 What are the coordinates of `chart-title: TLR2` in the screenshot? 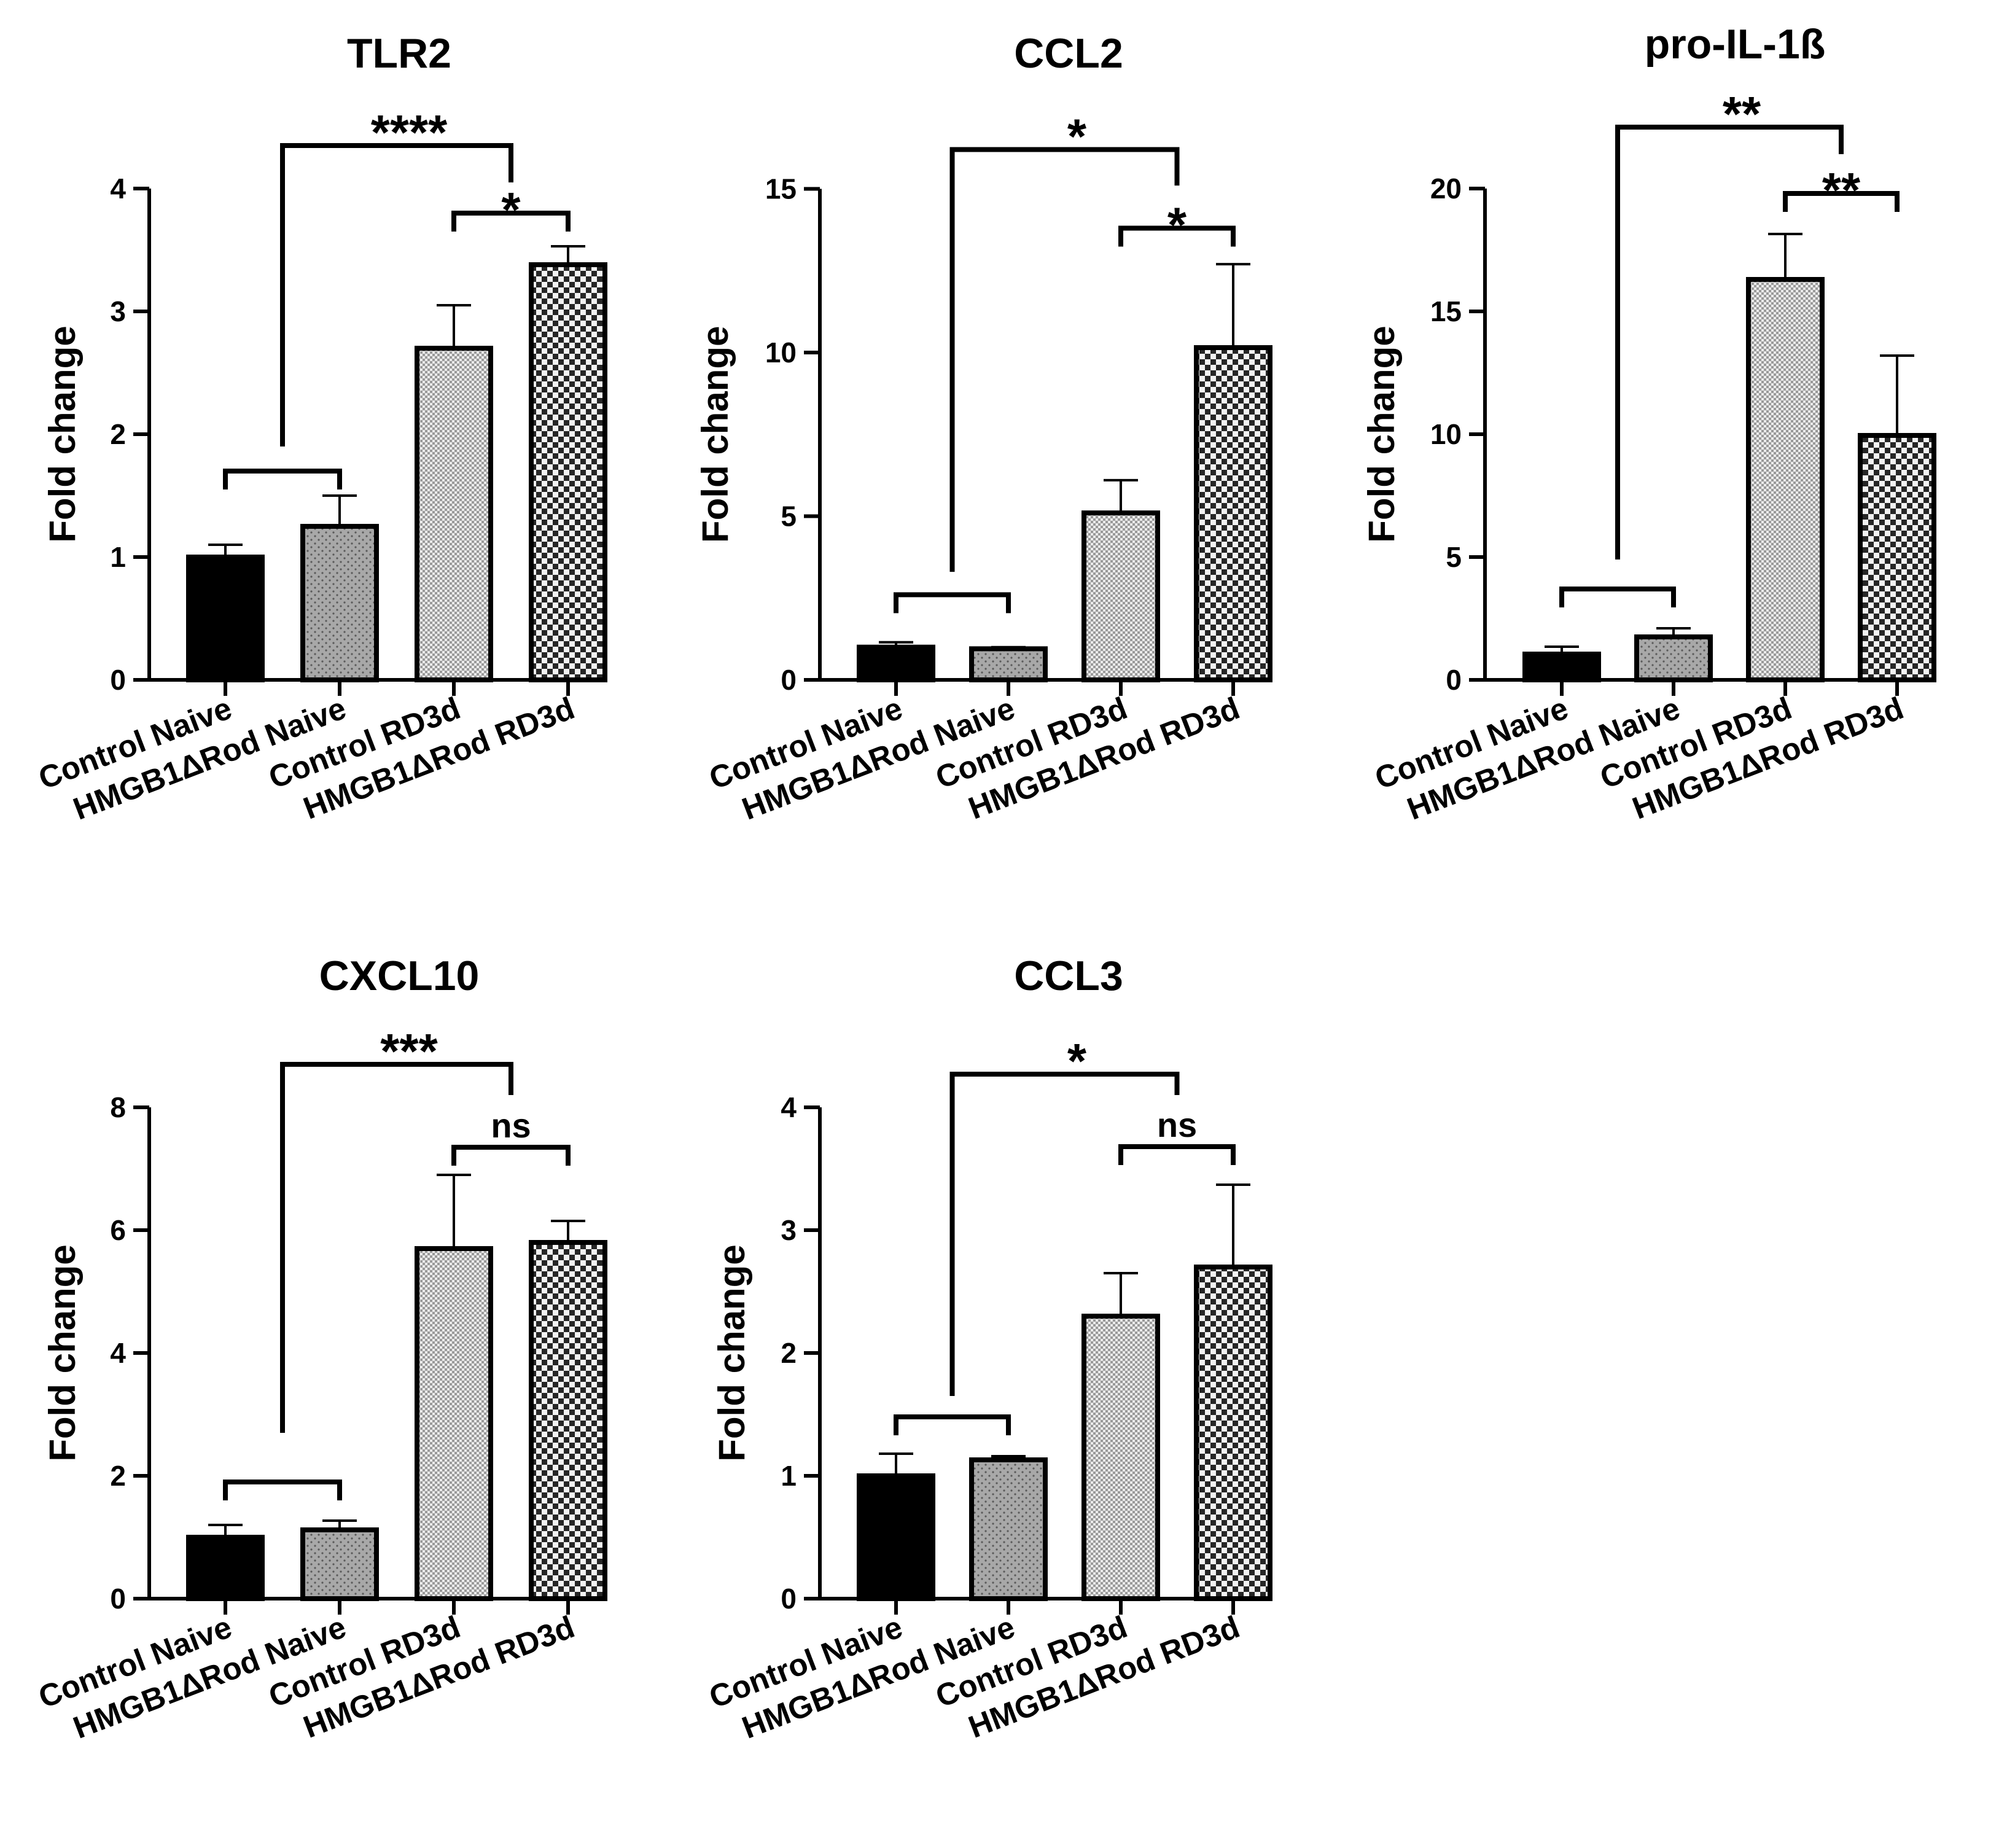 It's located at (399, 53).